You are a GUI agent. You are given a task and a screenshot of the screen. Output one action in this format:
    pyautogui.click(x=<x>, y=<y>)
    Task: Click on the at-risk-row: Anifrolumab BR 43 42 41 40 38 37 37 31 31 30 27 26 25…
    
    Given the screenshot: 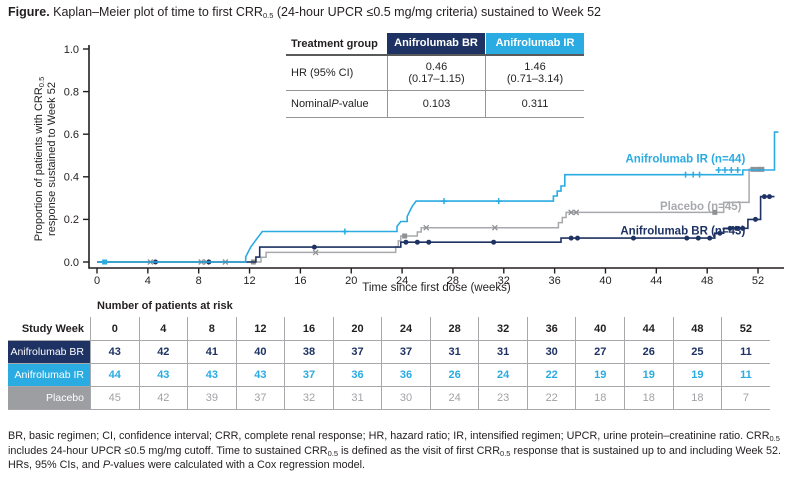 What is the action you would take?
    pyautogui.click(x=389, y=352)
    